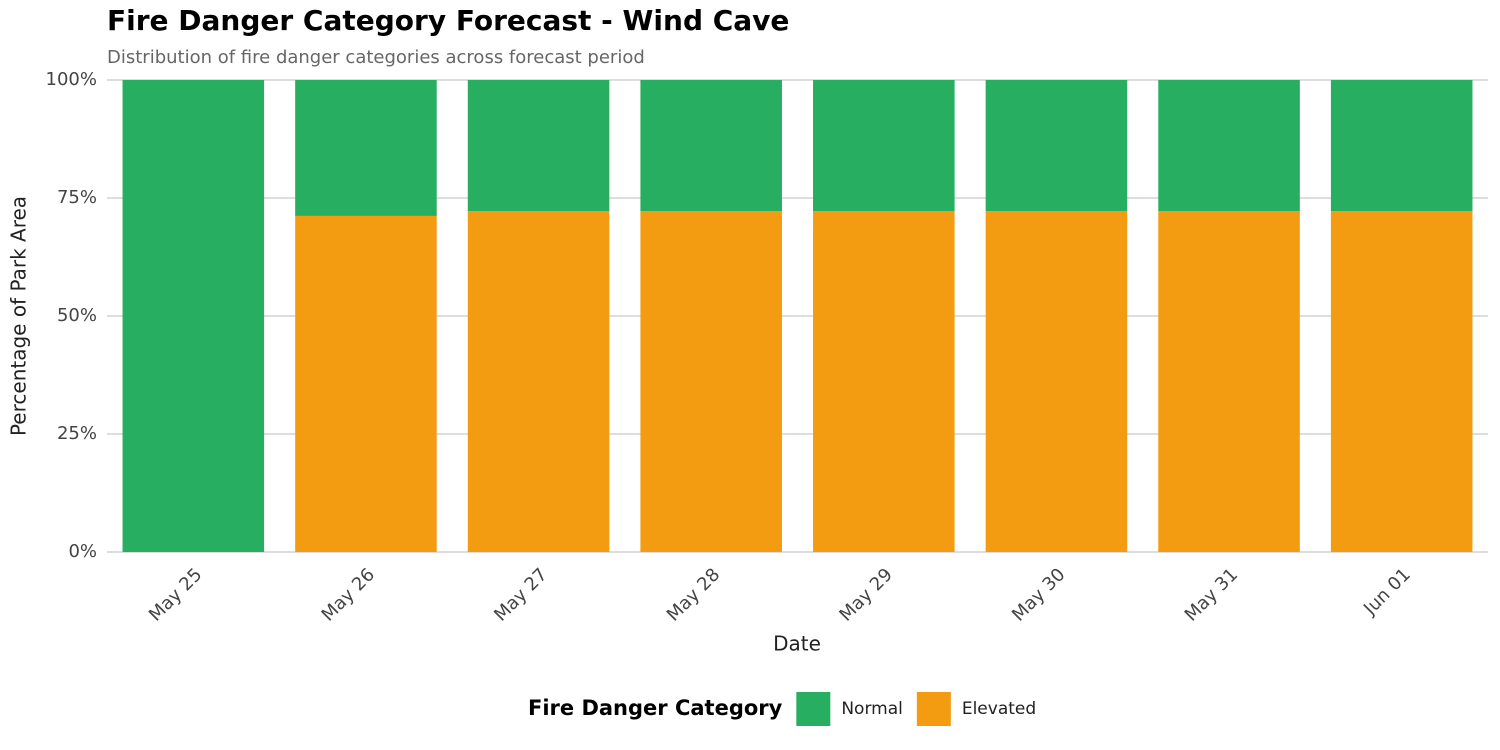 This screenshot has height=750, width=1500. I want to click on x-axis-title: Date, so click(797, 644).